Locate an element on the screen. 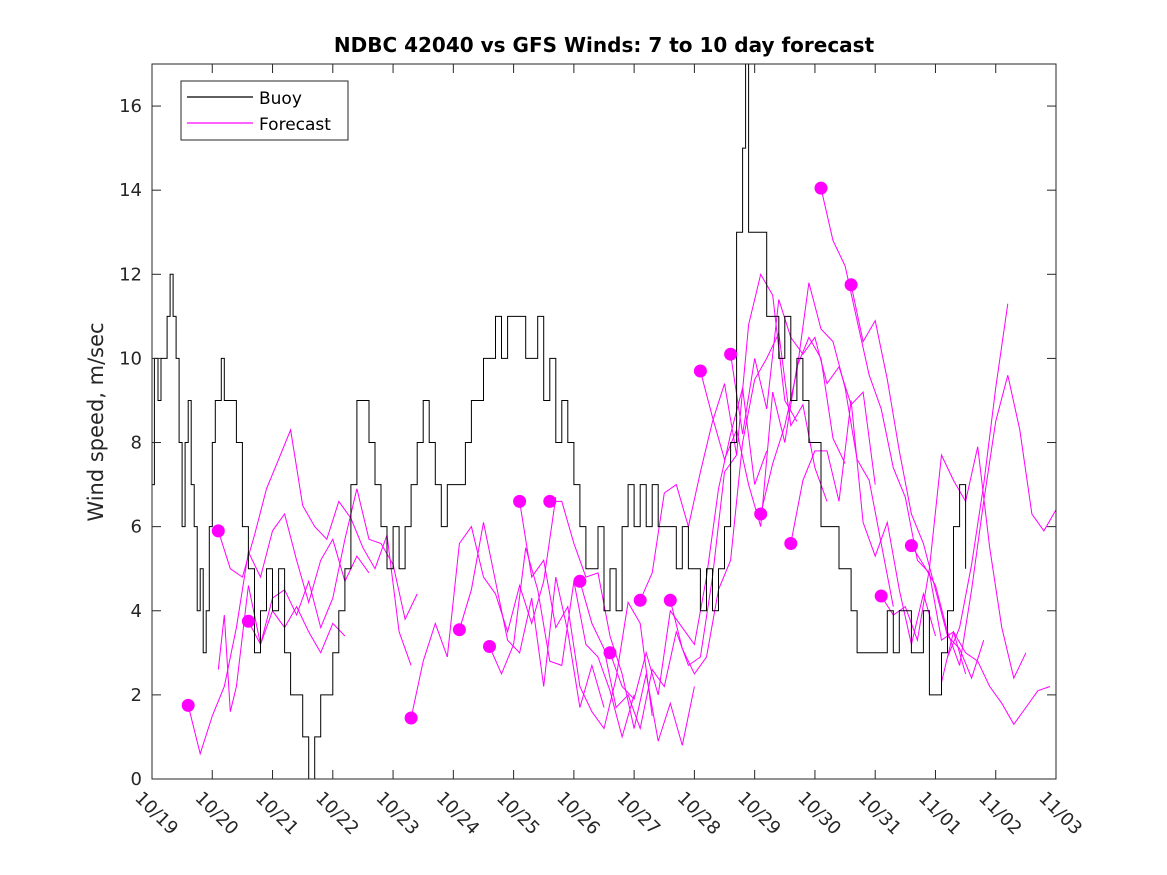 This screenshot has width=1167, height=875. y-tick-label: 10 is located at coordinates (130, 358).